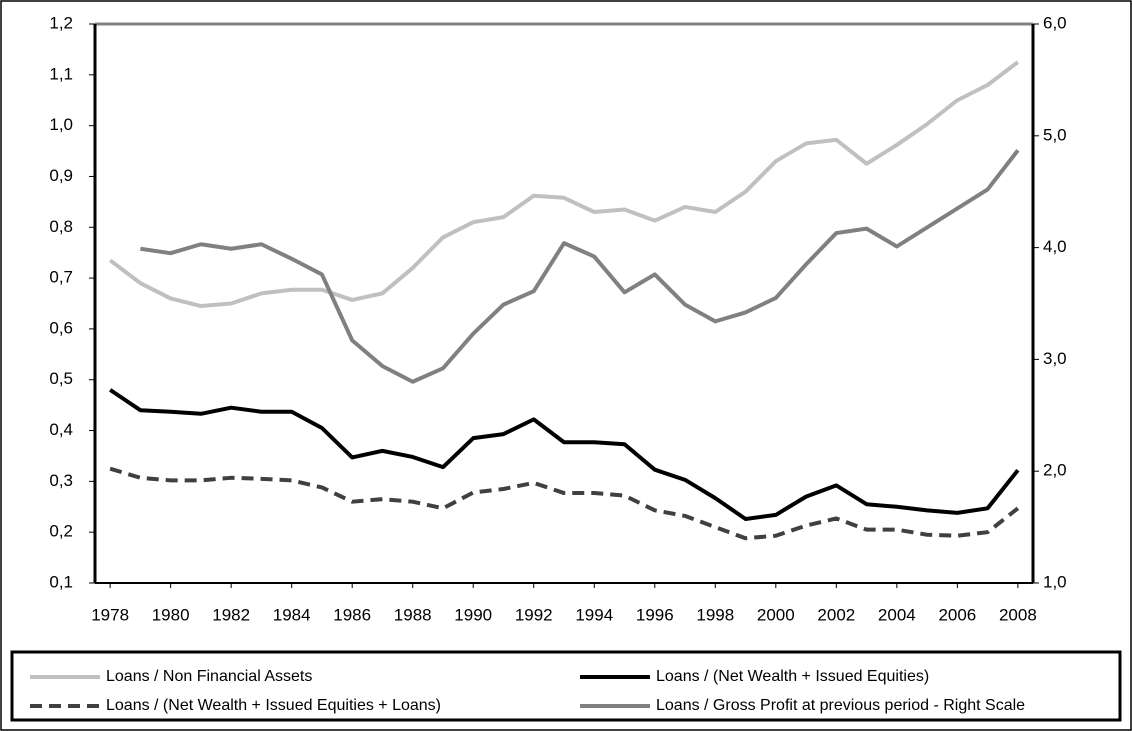 Image resolution: width=1132 pixels, height=731 pixels. Describe the element at coordinates (1018, 614) in the screenshot. I see `x-tick-label: 2008` at that location.